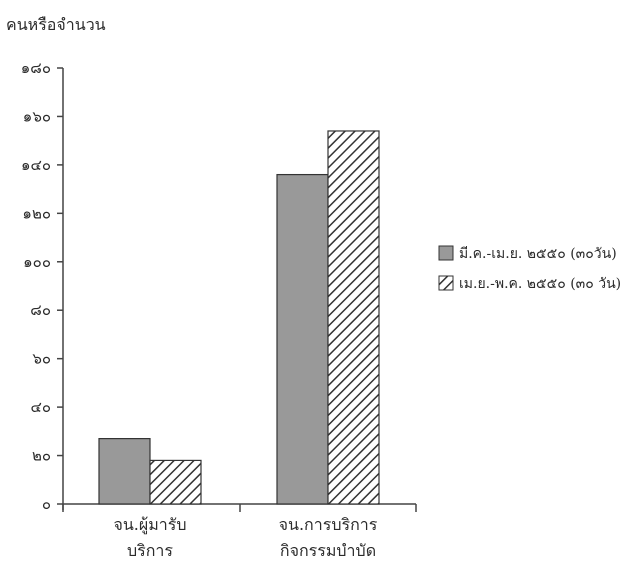 This screenshot has height=568, width=637. Describe the element at coordinates (37, 116) in the screenshot. I see `y-tick-label: ๑๖๐` at that location.